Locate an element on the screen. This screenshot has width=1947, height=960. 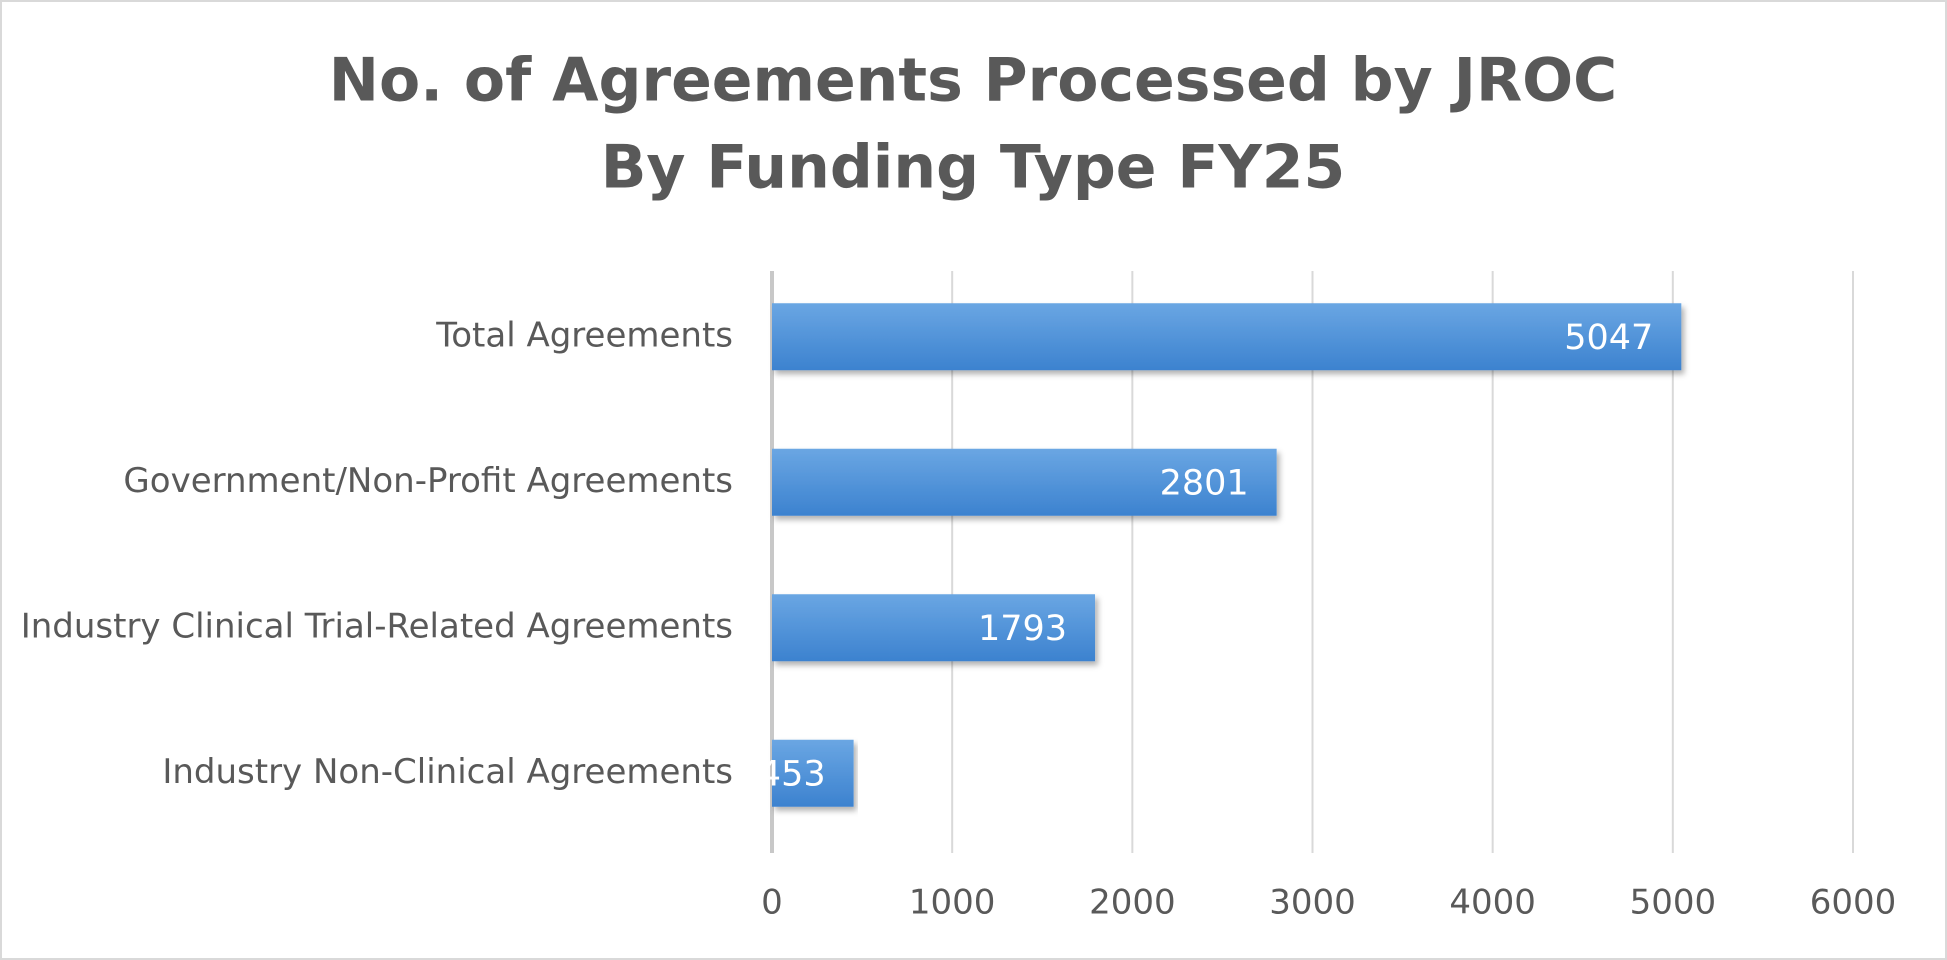
x-tick-label: 2000 is located at coordinates (1132, 903).